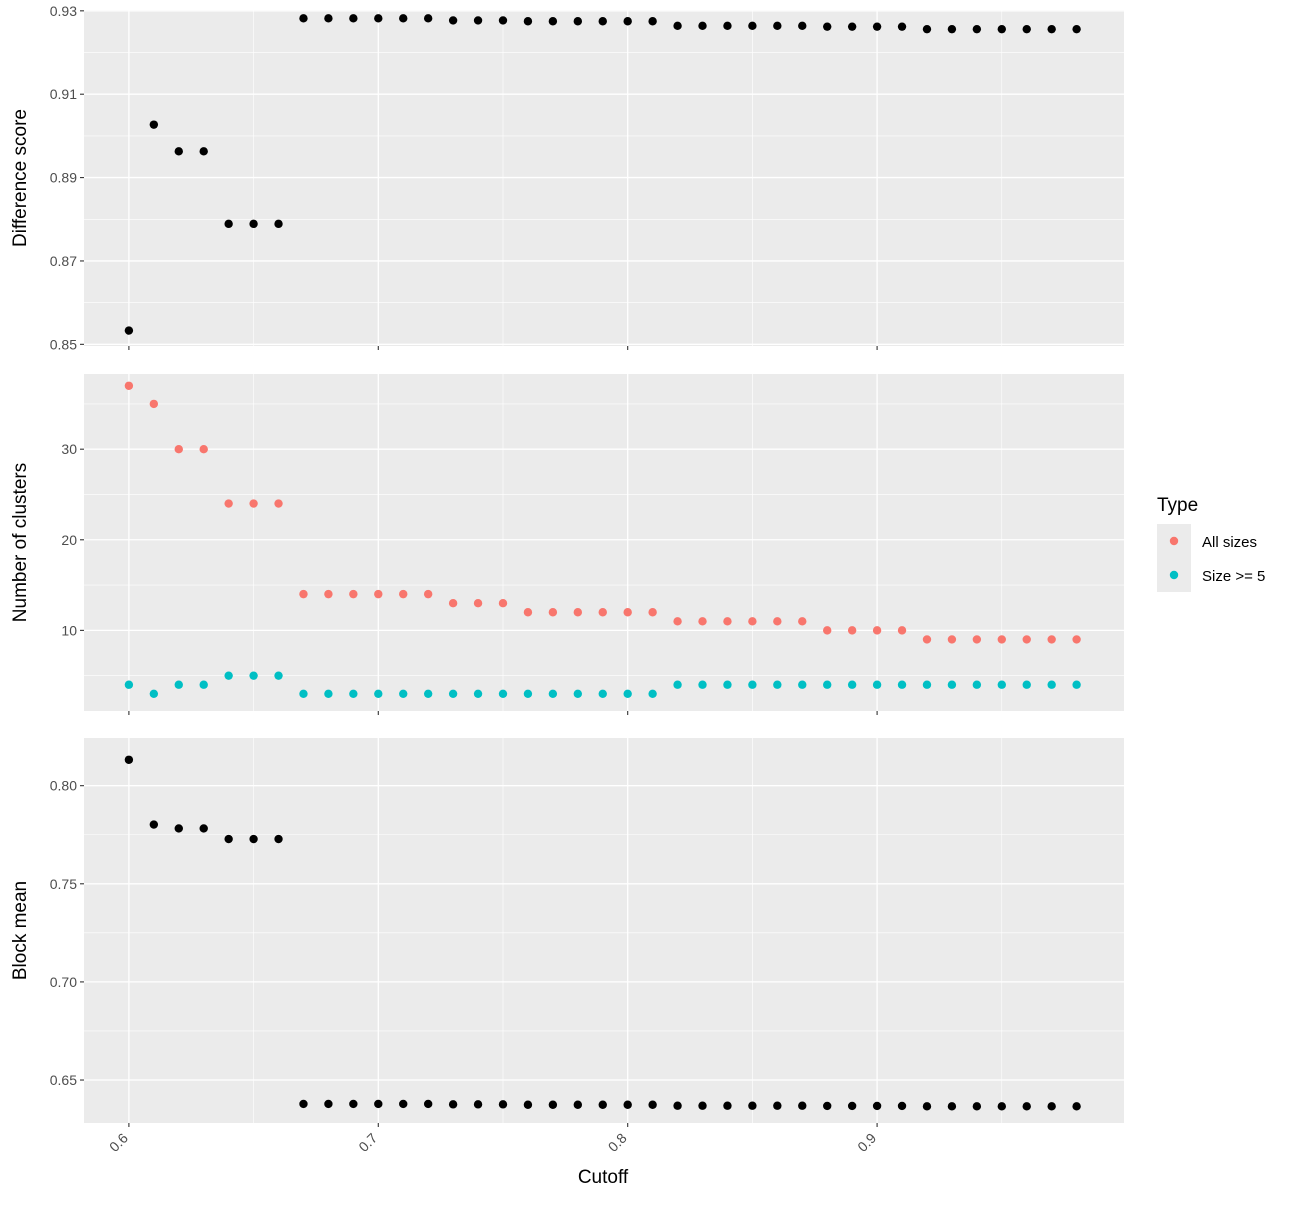 The image size is (1300, 1205). What do you see at coordinates (63, 344) in the screenshot?
I see `y-tick-label: 0.85` at bounding box center [63, 344].